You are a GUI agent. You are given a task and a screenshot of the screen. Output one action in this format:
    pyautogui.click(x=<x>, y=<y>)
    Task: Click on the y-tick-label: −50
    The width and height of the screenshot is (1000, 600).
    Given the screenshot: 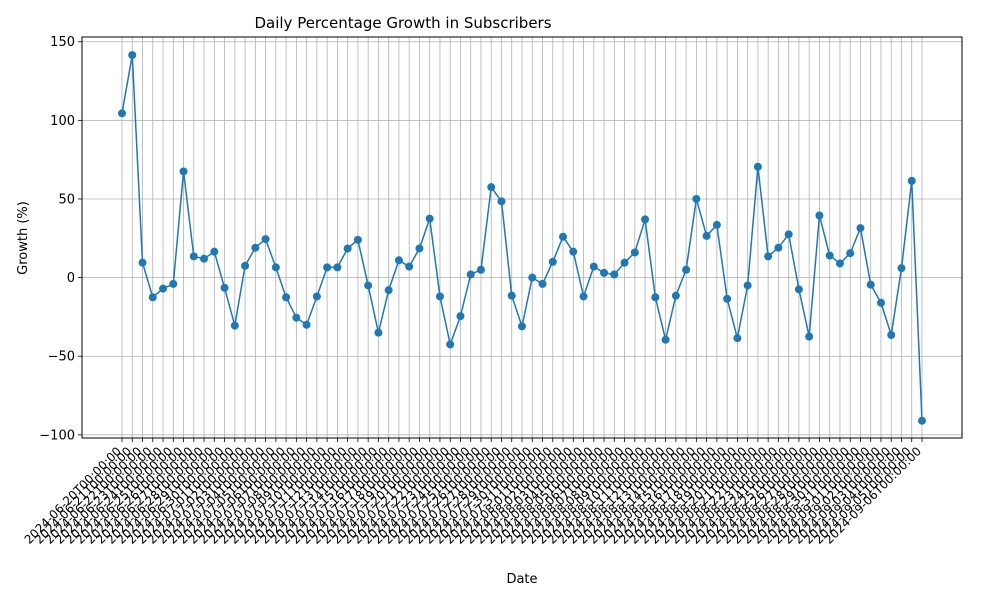 What is the action you would take?
    pyautogui.click(x=61, y=357)
    